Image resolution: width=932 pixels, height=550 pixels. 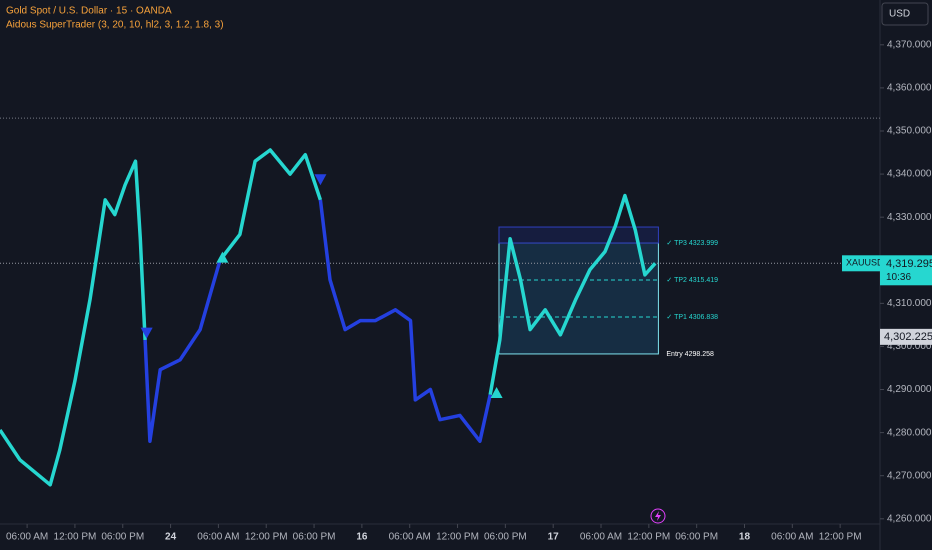 What do you see at coordinates (692, 243) in the screenshot?
I see `trade-level-label: ✓ TP3 4323.999` at bounding box center [692, 243].